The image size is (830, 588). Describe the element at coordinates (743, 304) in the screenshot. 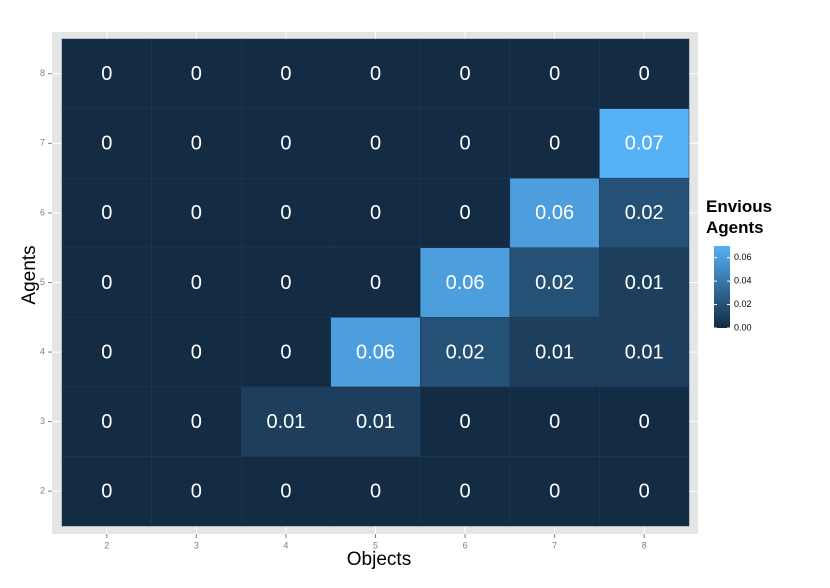

I see `colorbar-label: 0.02` at that location.